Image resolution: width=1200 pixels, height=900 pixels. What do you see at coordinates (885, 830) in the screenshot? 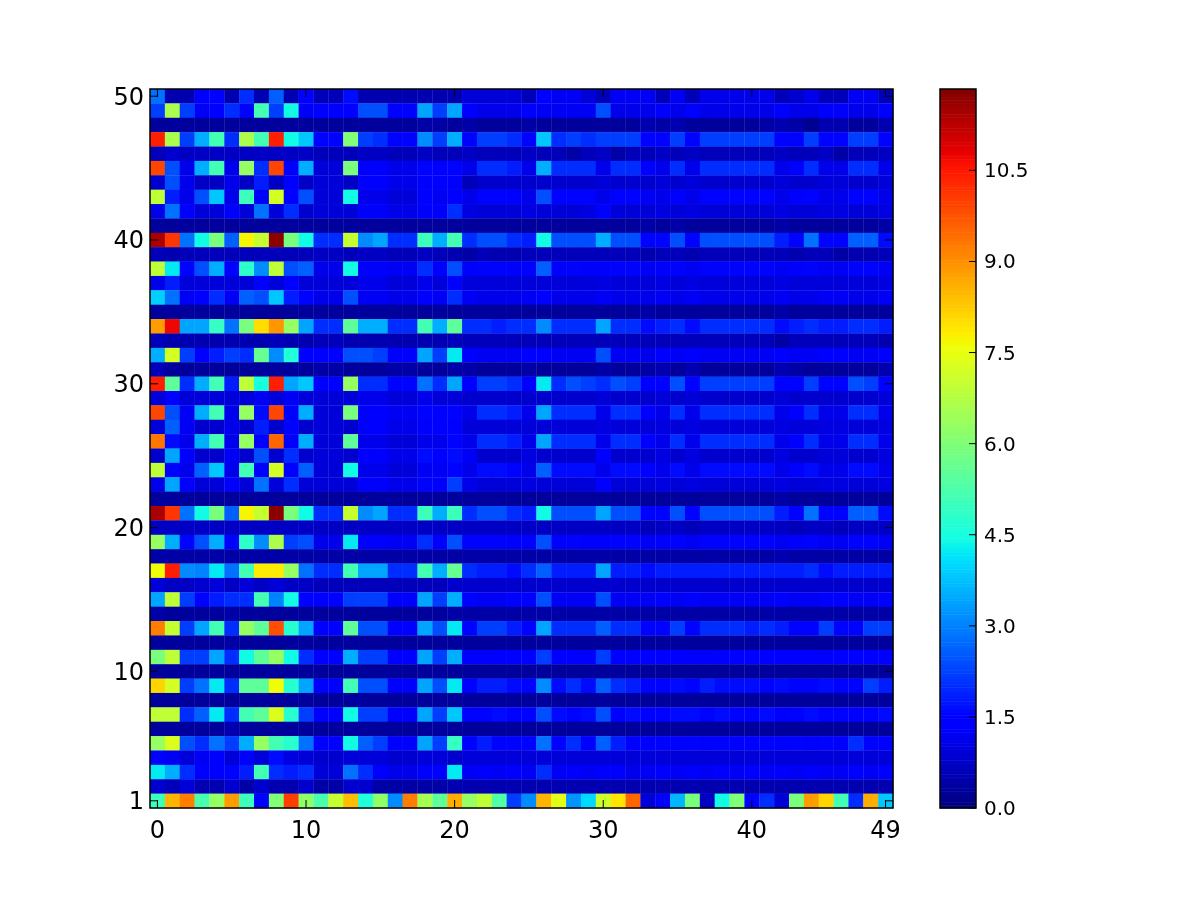
I see `x-tick-label: 49` at bounding box center [885, 830].